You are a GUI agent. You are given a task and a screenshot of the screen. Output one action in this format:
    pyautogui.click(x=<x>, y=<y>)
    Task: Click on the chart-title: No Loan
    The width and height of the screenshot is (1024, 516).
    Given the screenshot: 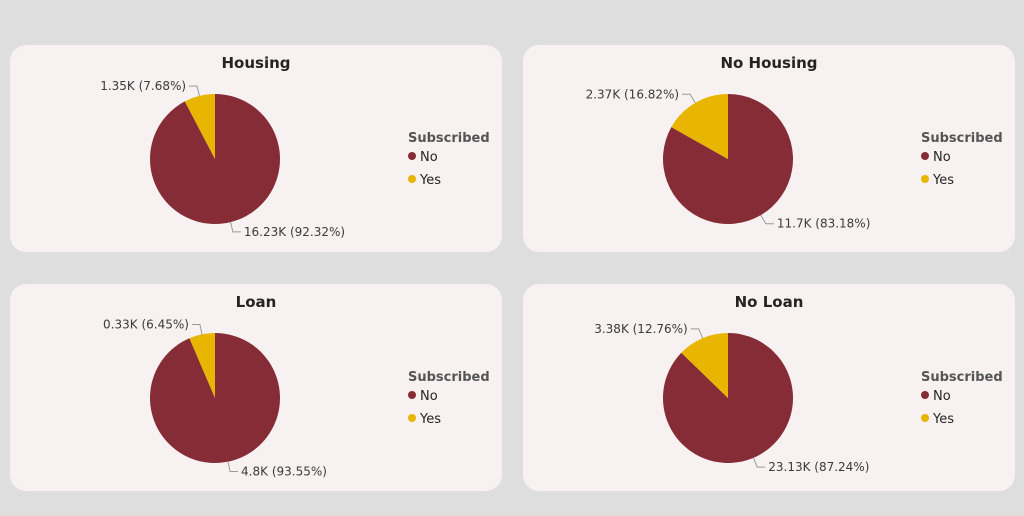 What is the action you would take?
    pyautogui.click(x=769, y=302)
    